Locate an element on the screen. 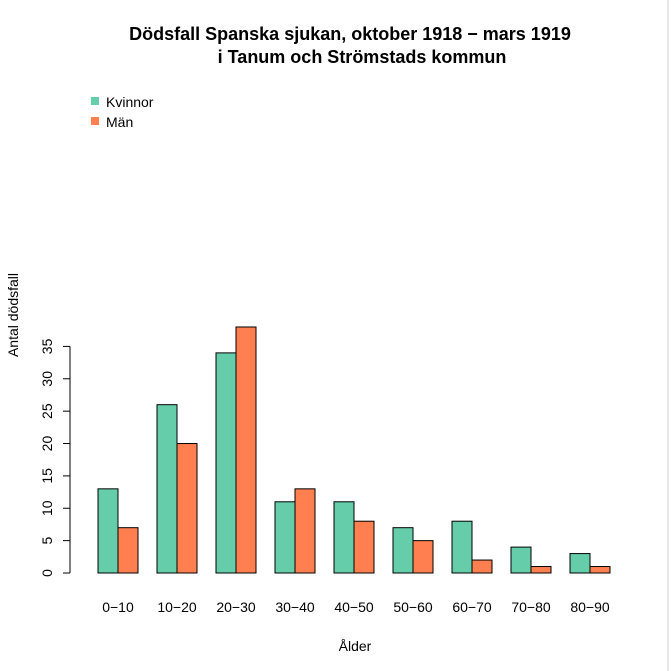 Image resolution: width=672 pixels, height=671 pixels. legend-label-man: Män is located at coordinates (119, 122).